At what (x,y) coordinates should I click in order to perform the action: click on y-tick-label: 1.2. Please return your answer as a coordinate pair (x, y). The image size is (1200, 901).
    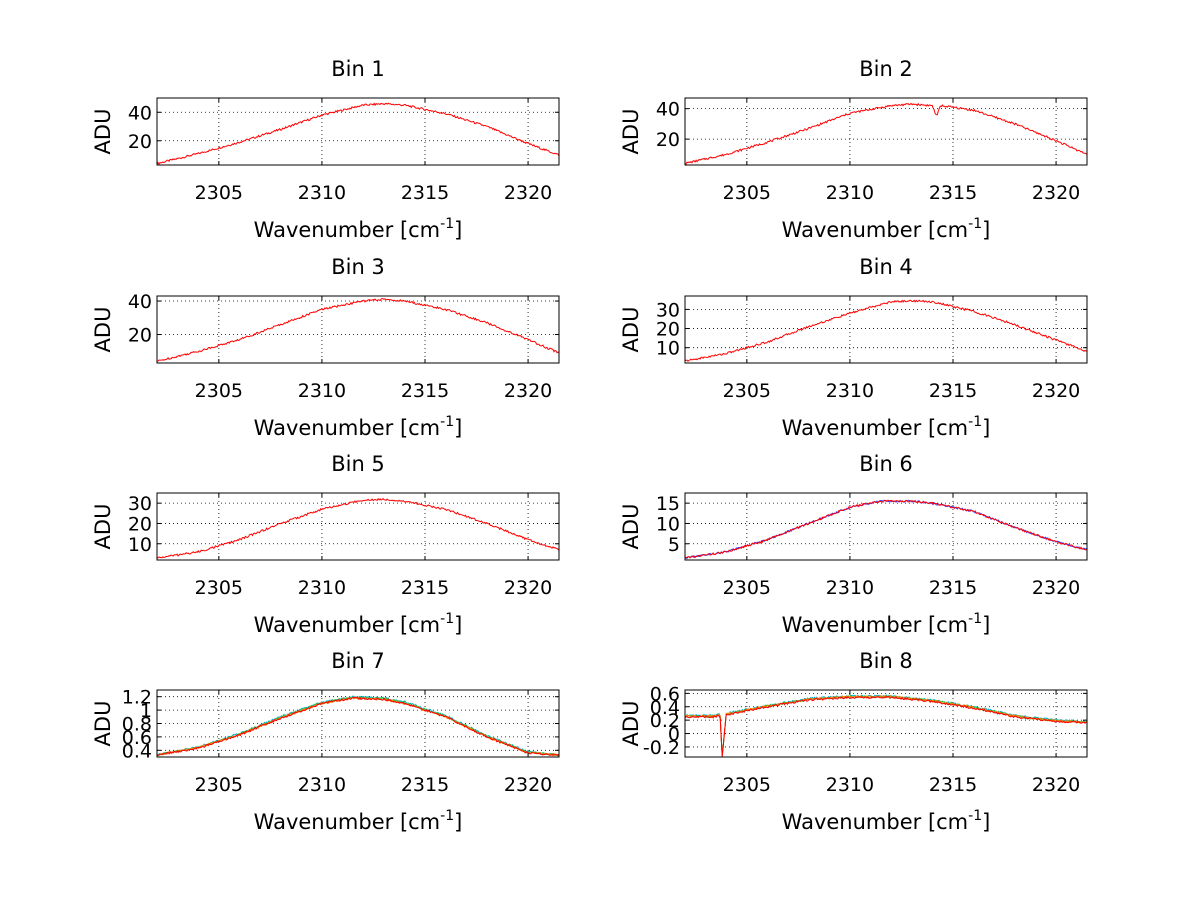
    Looking at the image, I should click on (137, 698).